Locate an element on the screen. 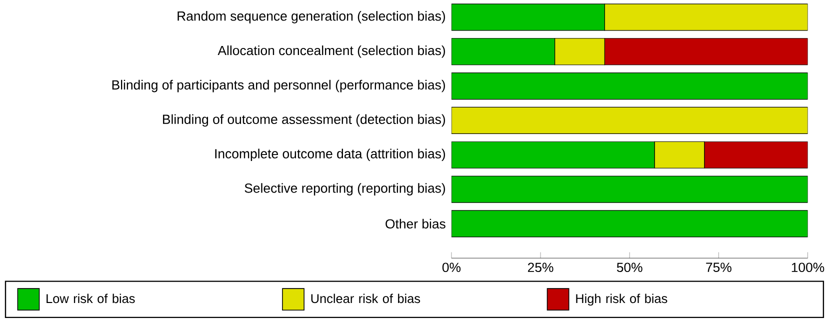  x-tick-label: 75% is located at coordinates (719, 267).